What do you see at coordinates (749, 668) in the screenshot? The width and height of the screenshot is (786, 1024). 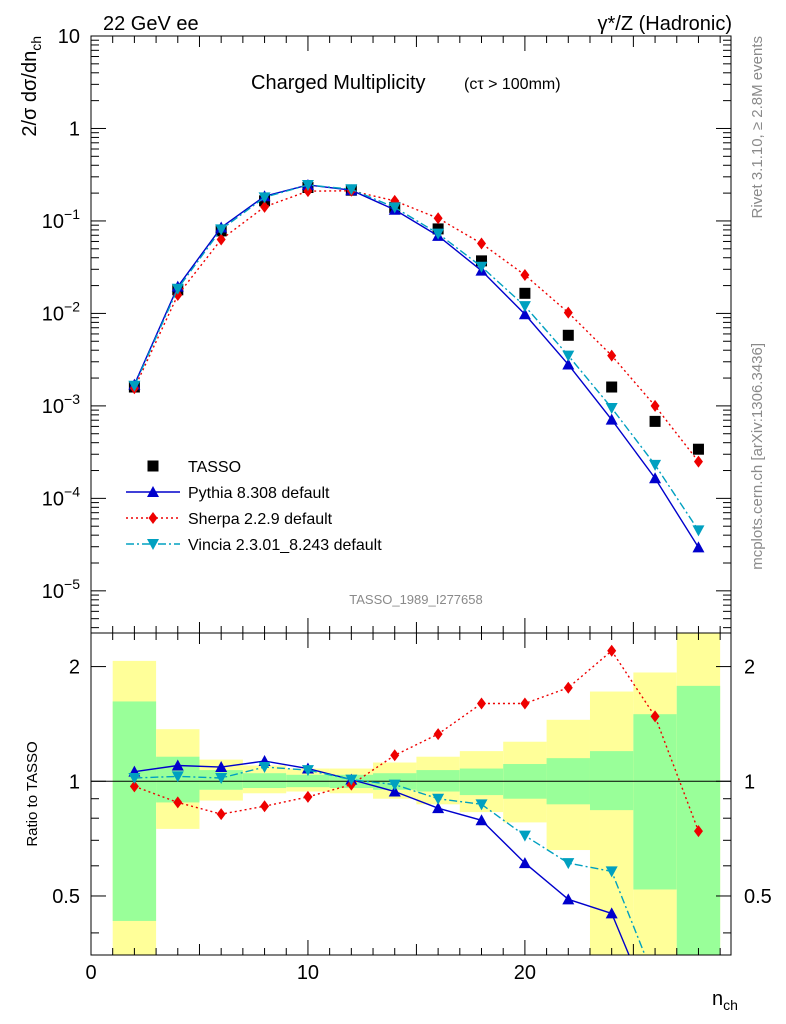 I see `ratio-ytick-label-right: 2` at bounding box center [749, 668].